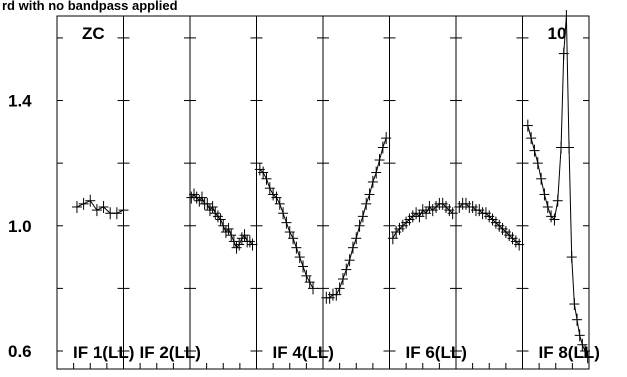  What do you see at coordinates (569, 352) in the screenshot?
I see `panel-if-label: IF 8(LL)` at bounding box center [569, 352].